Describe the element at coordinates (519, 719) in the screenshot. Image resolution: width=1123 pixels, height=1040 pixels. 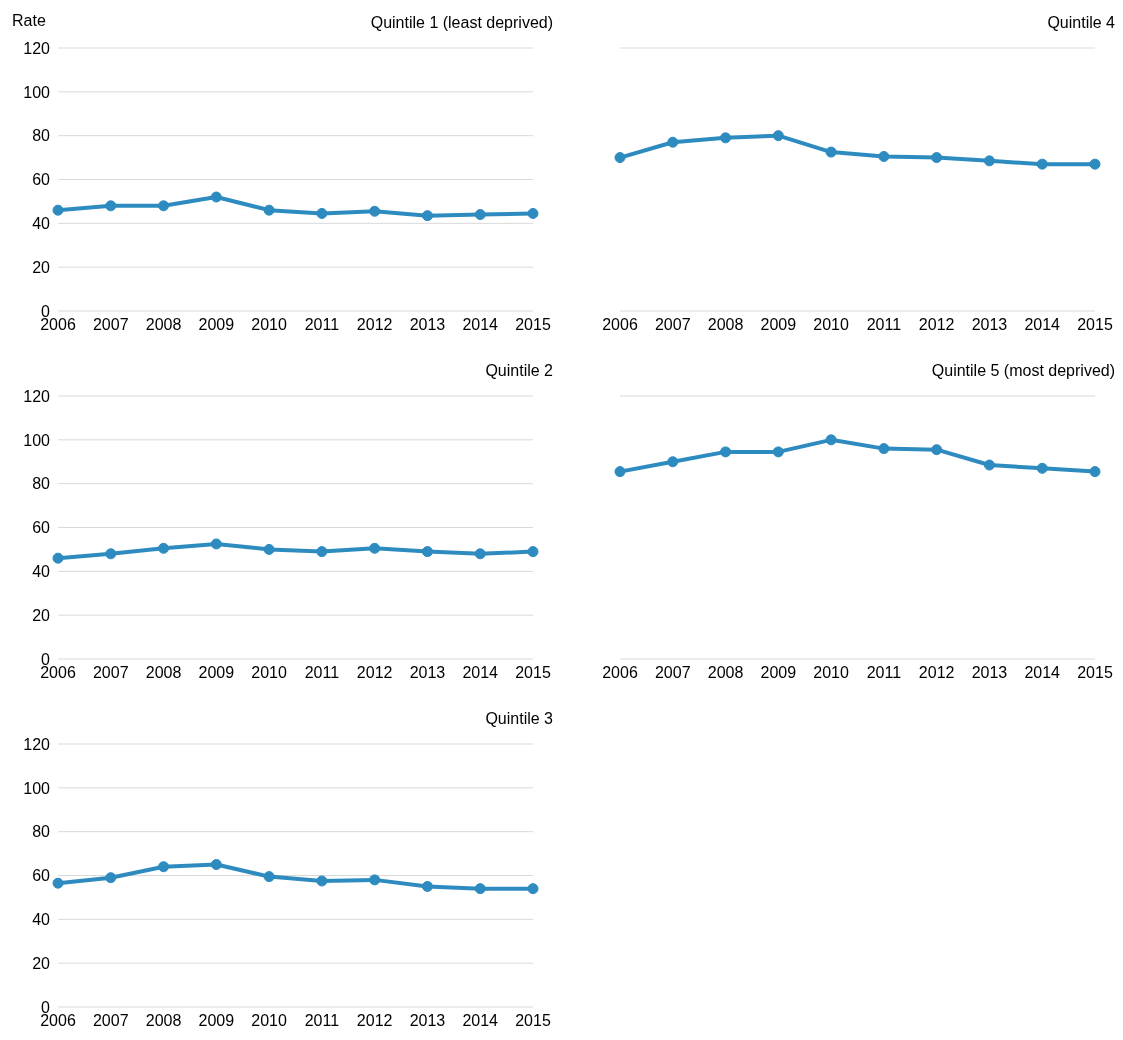
I see `chart-title: Quintile 3` at that location.